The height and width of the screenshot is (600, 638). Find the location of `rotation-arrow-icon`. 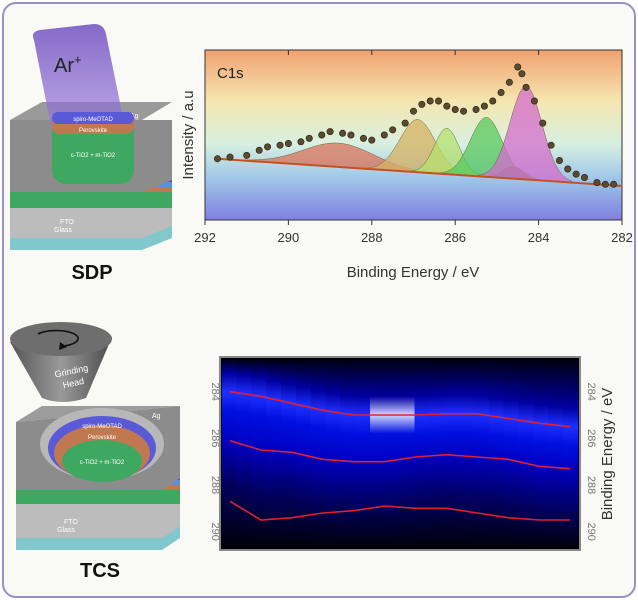

rotation-arrow-icon is located at coordinates (58, 338).